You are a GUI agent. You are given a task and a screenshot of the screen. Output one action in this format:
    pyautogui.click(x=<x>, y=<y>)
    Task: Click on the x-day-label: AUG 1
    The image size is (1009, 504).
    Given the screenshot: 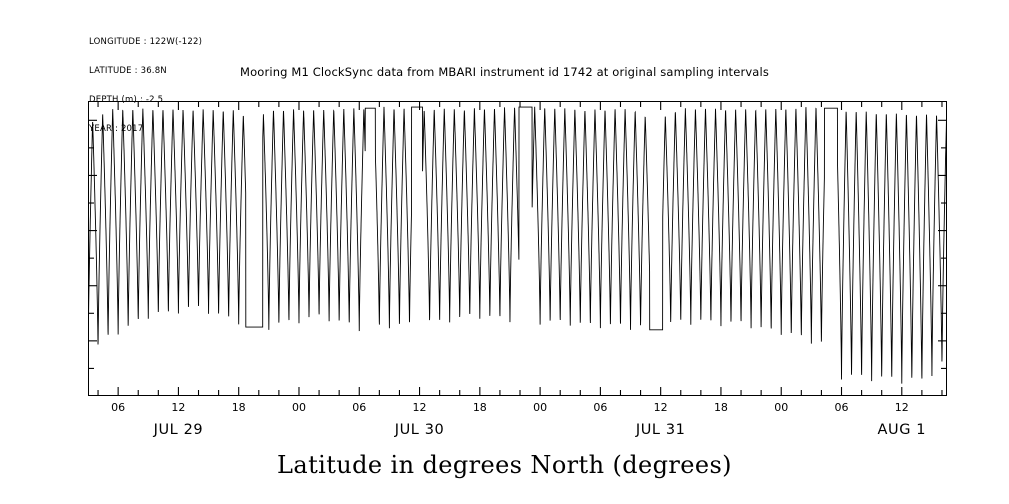 What is the action you would take?
    pyautogui.click(x=902, y=430)
    